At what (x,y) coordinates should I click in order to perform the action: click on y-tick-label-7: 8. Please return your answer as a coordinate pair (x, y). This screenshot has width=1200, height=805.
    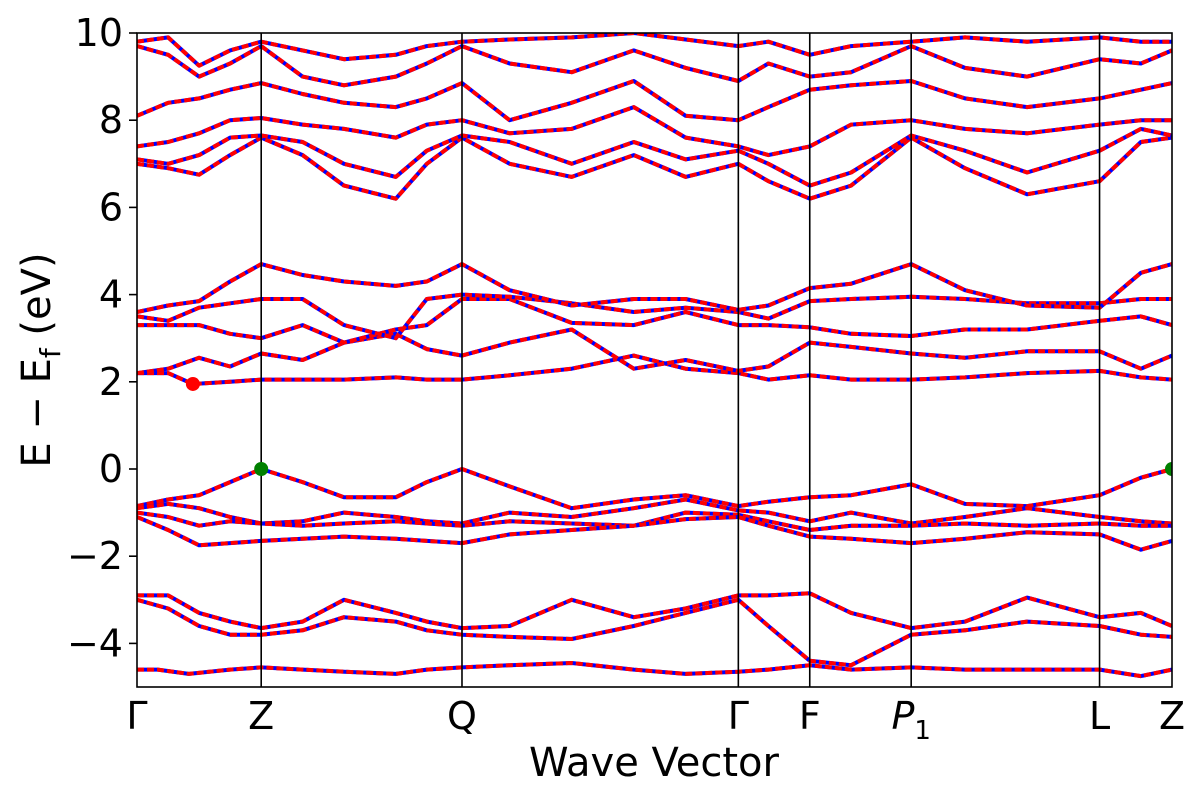
    Looking at the image, I should click on (111, 120).